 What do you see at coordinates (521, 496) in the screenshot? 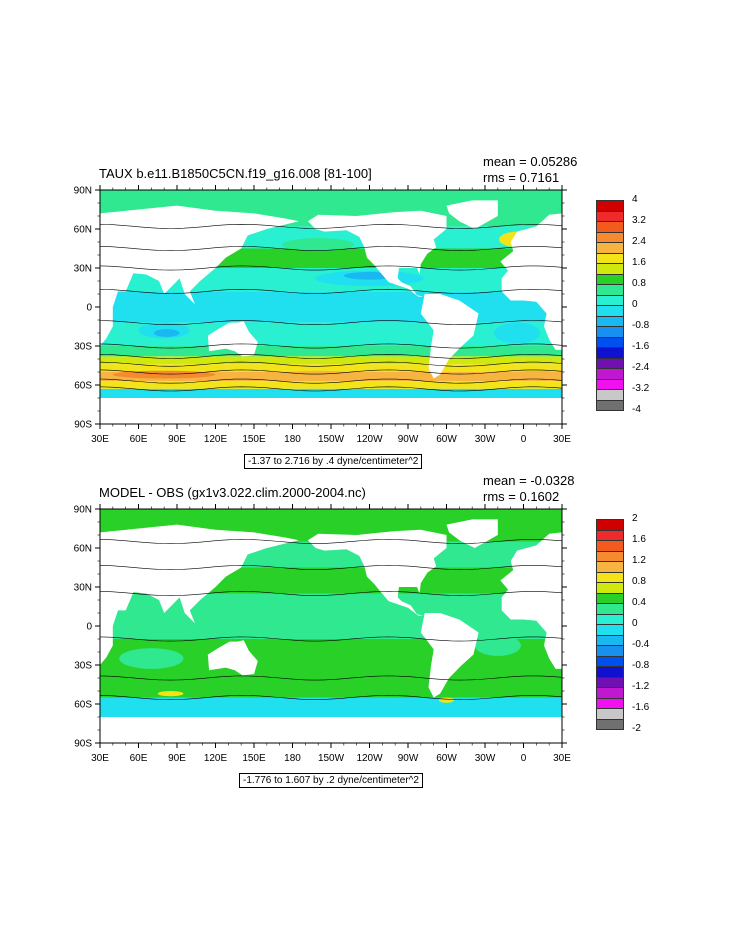
I see `chart-2-rms: rms = 0.1602` at bounding box center [521, 496].